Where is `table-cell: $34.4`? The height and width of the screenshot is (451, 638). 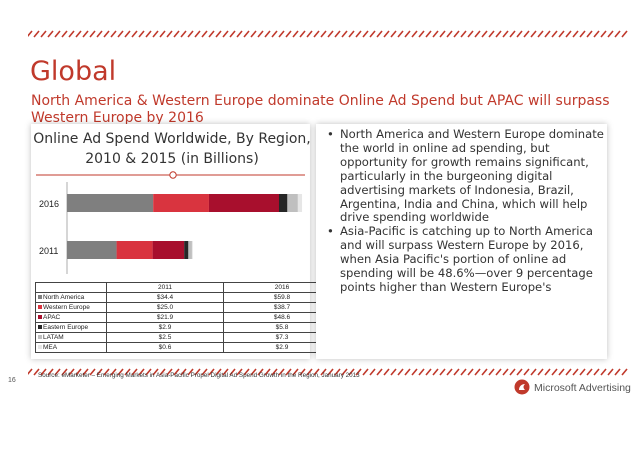 table-cell: $34.4 is located at coordinates (165, 297).